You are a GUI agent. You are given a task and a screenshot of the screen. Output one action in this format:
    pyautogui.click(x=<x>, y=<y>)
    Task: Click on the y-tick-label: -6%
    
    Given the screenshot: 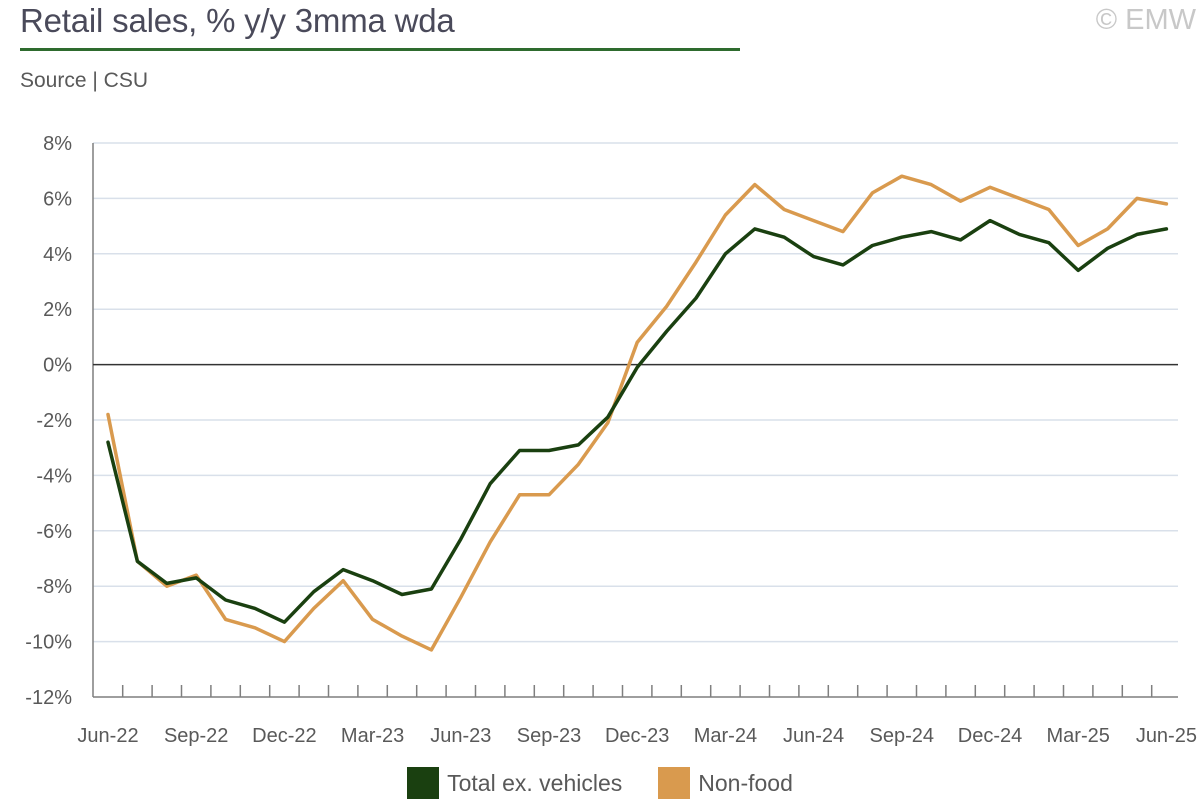 What is the action you would take?
    pyautogui.click(x=54, y=532)
    